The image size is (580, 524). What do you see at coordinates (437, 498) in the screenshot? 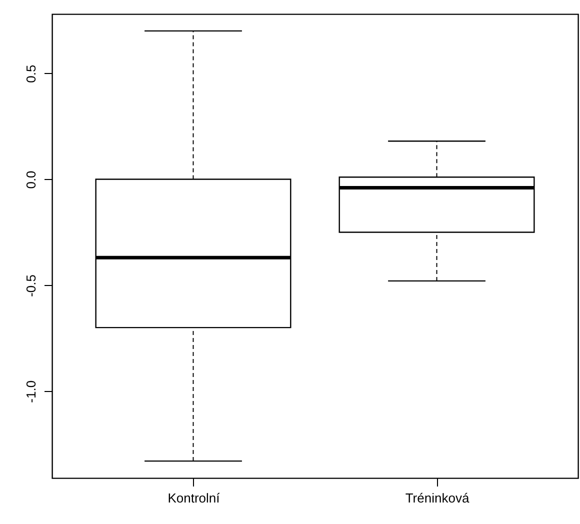
I see `x-tick-label: Tréninková` at bounding box center [437, 498].